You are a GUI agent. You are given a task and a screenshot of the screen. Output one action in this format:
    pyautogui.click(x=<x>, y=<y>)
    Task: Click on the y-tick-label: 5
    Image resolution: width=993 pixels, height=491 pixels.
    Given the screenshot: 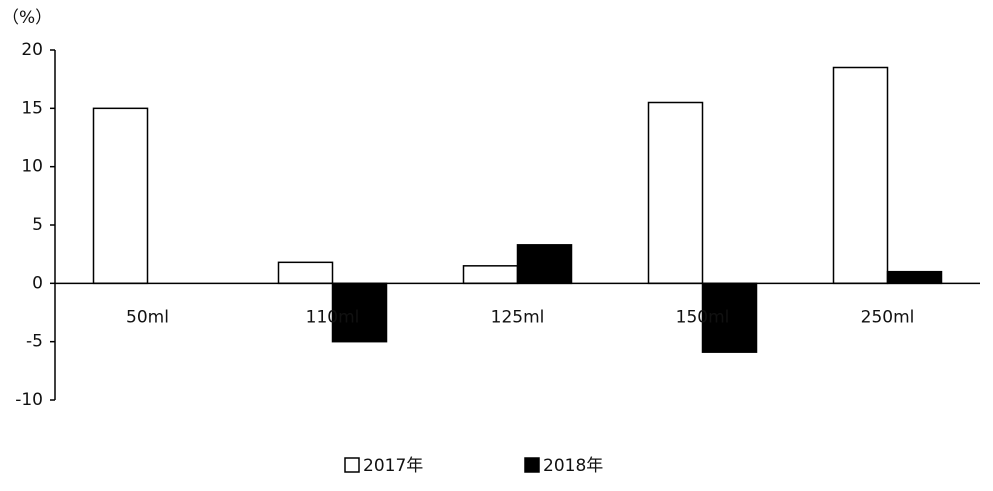 What is the action you would take?
    pyautogui.click(x=37, y=225)
    